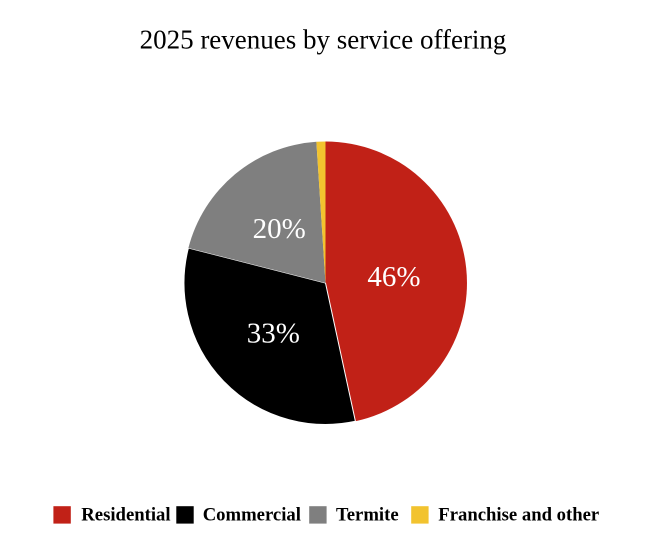  Describe the element at coordinates (393, 277) in the screenshot. I see `svg-text: 46%` at that location.